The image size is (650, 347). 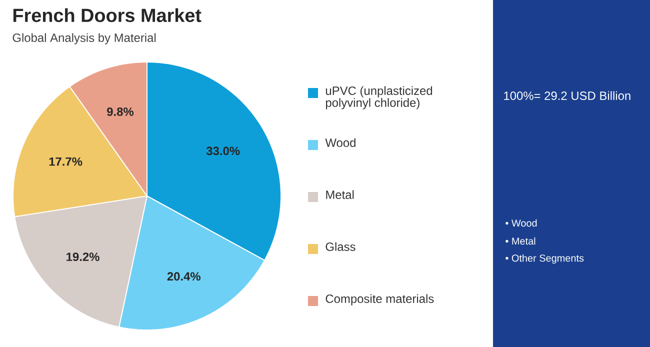 What do you see at coordinates (567, 95) in the screenshot?
I see `text: 100%= 29.2 USD Billion` at bounding box center [567, 95].